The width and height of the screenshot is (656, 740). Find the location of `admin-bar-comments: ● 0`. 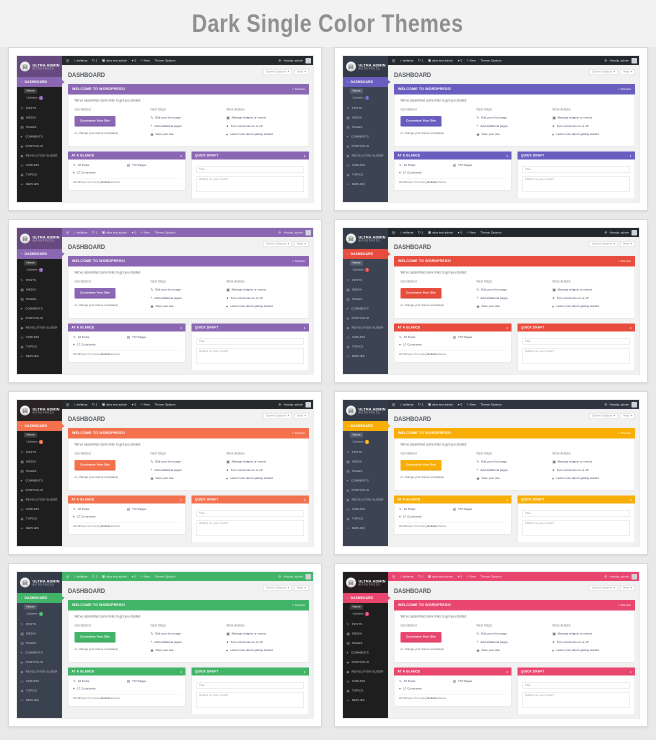

admin-bar-comments: ● 0 is located at coordinates (460, 404).